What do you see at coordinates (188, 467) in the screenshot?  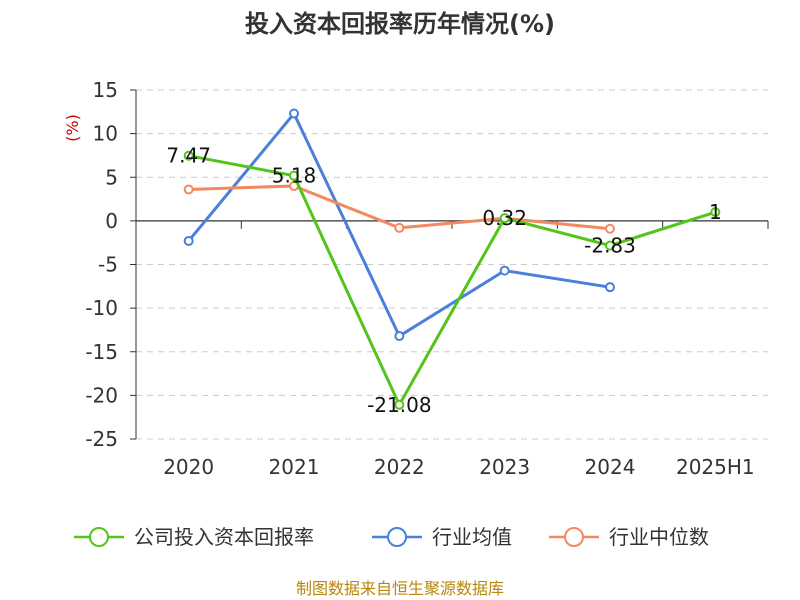 I see `x-tick-label: 2020` at bounding box center [188, 467].